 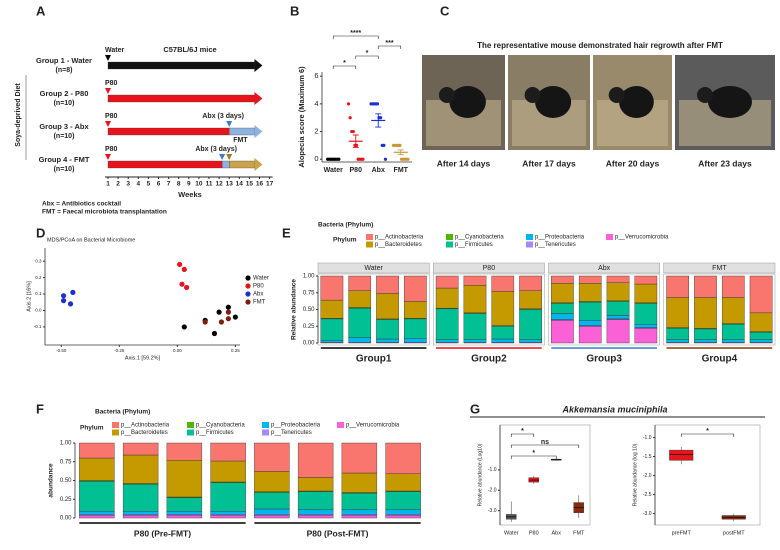 What do you see at coordinates (250, 184) in the screenshot?
I see `week-tick-label: 15` at bounding box center [250, 184].